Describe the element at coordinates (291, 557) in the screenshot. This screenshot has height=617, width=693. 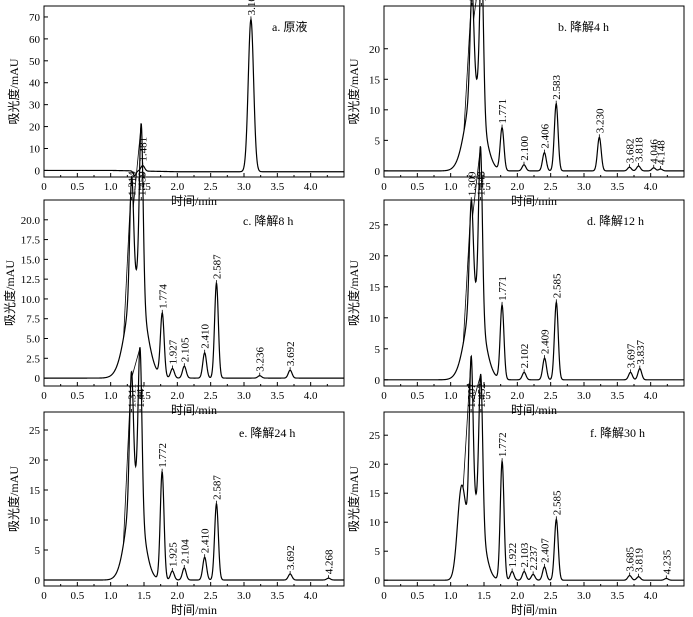
I see `peak-label: 3.692` at that location.